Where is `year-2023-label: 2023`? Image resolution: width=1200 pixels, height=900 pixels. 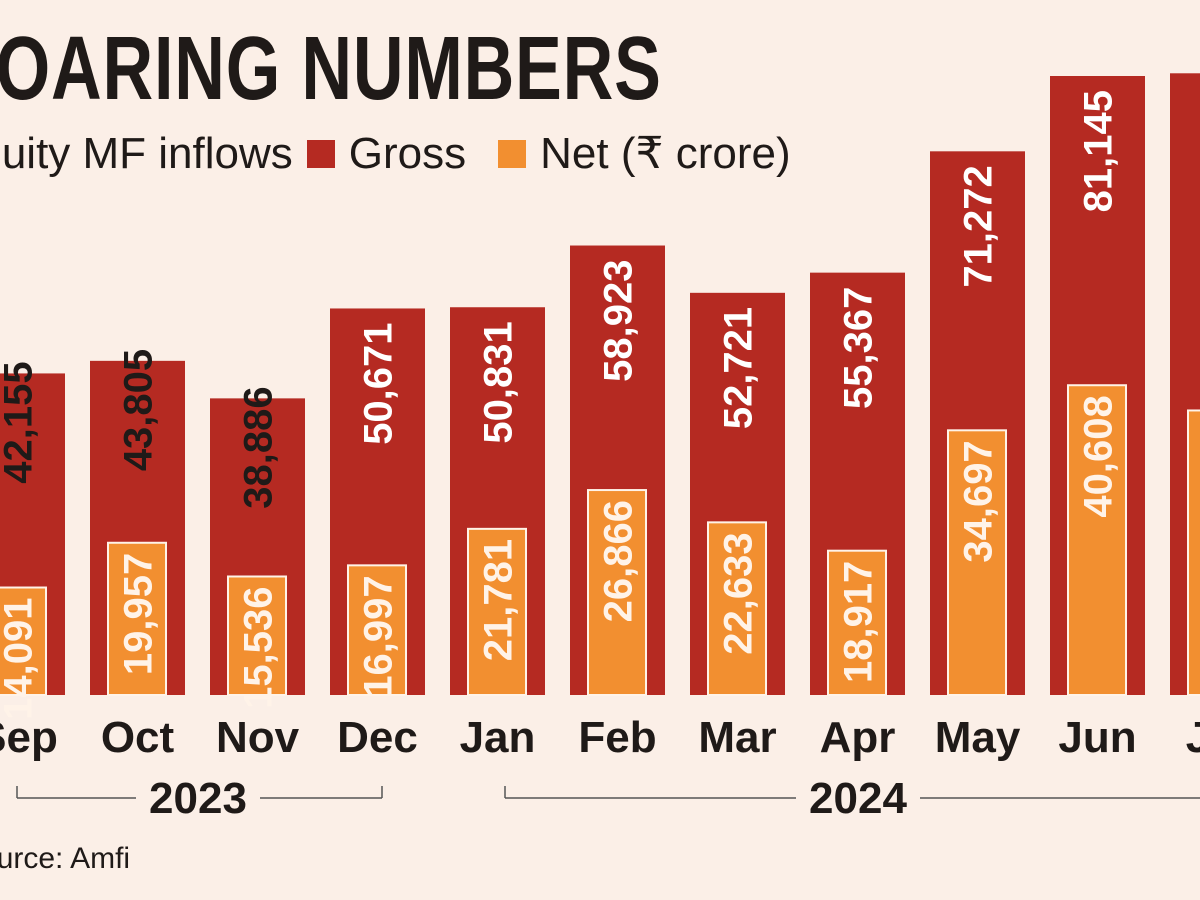 year-2023-label: 2023 is located at coordinates (198, 798).